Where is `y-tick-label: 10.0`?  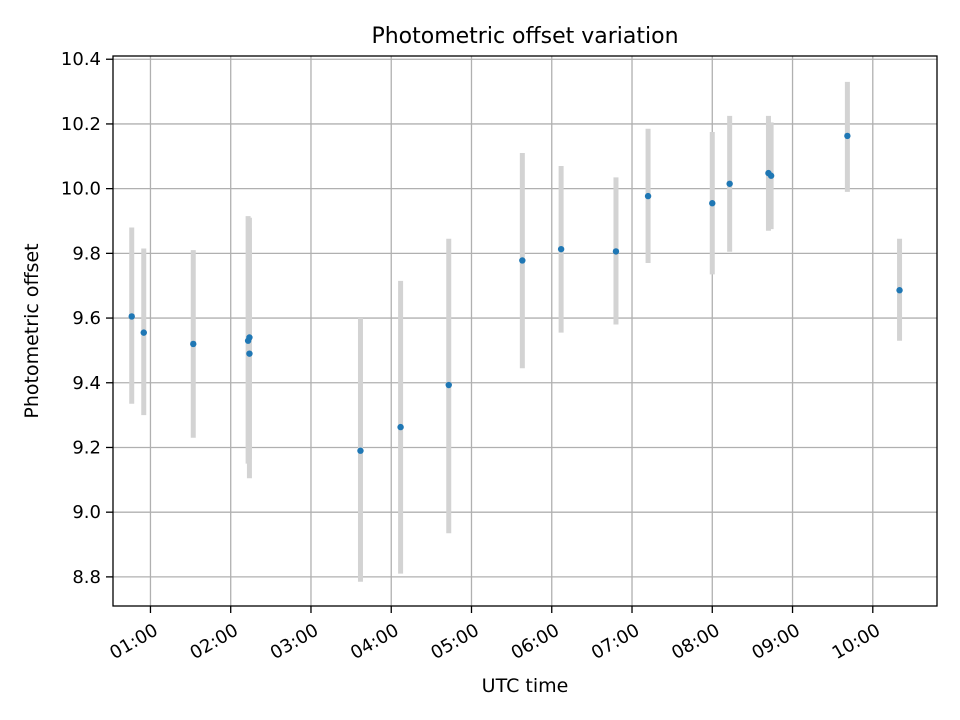 y-tick-label: 10.0 is located at coordinates (81, 189).